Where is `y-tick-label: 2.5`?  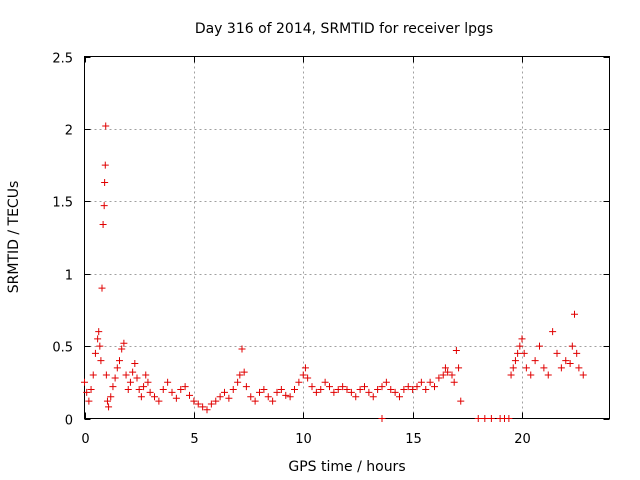
y-tick-label: 2.5 is located at coordinates (62, 59).